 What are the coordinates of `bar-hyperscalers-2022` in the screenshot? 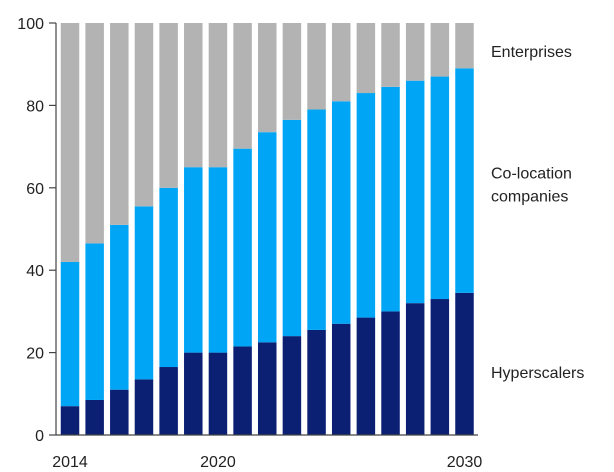 It's located at (267, 388).